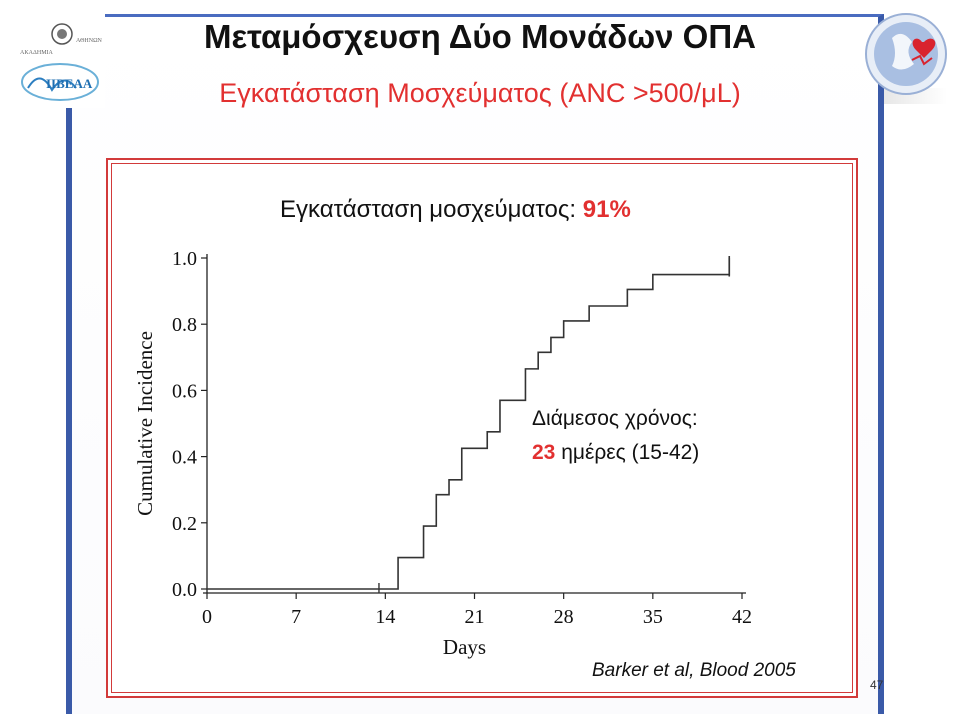  Describe the element at coordinates (184, 325) in the screenshot. I see `y-tick-label: 0.8` at that location.